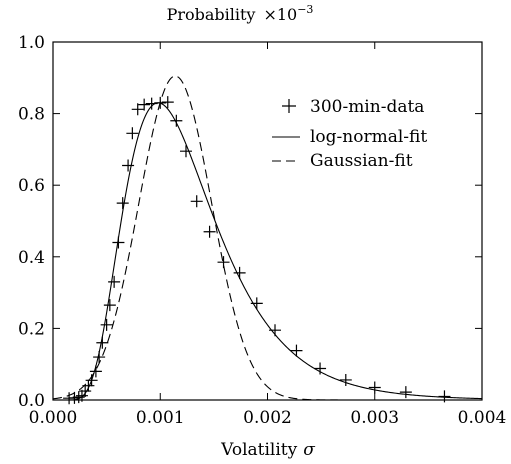 The height and width of the screenshot is (464, 511). I want to click on legend-label-gaussian: Gaussian-fit, so click(361, 161).